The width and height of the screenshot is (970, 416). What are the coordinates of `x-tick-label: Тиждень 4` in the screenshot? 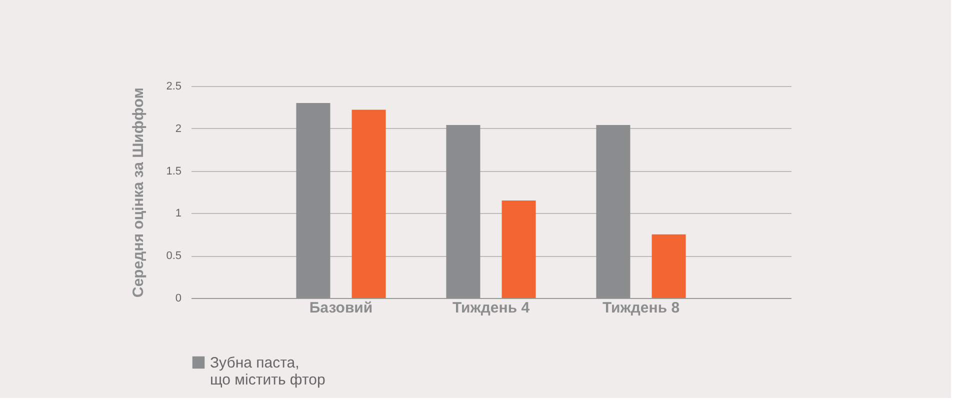 It's located at (491, 308).